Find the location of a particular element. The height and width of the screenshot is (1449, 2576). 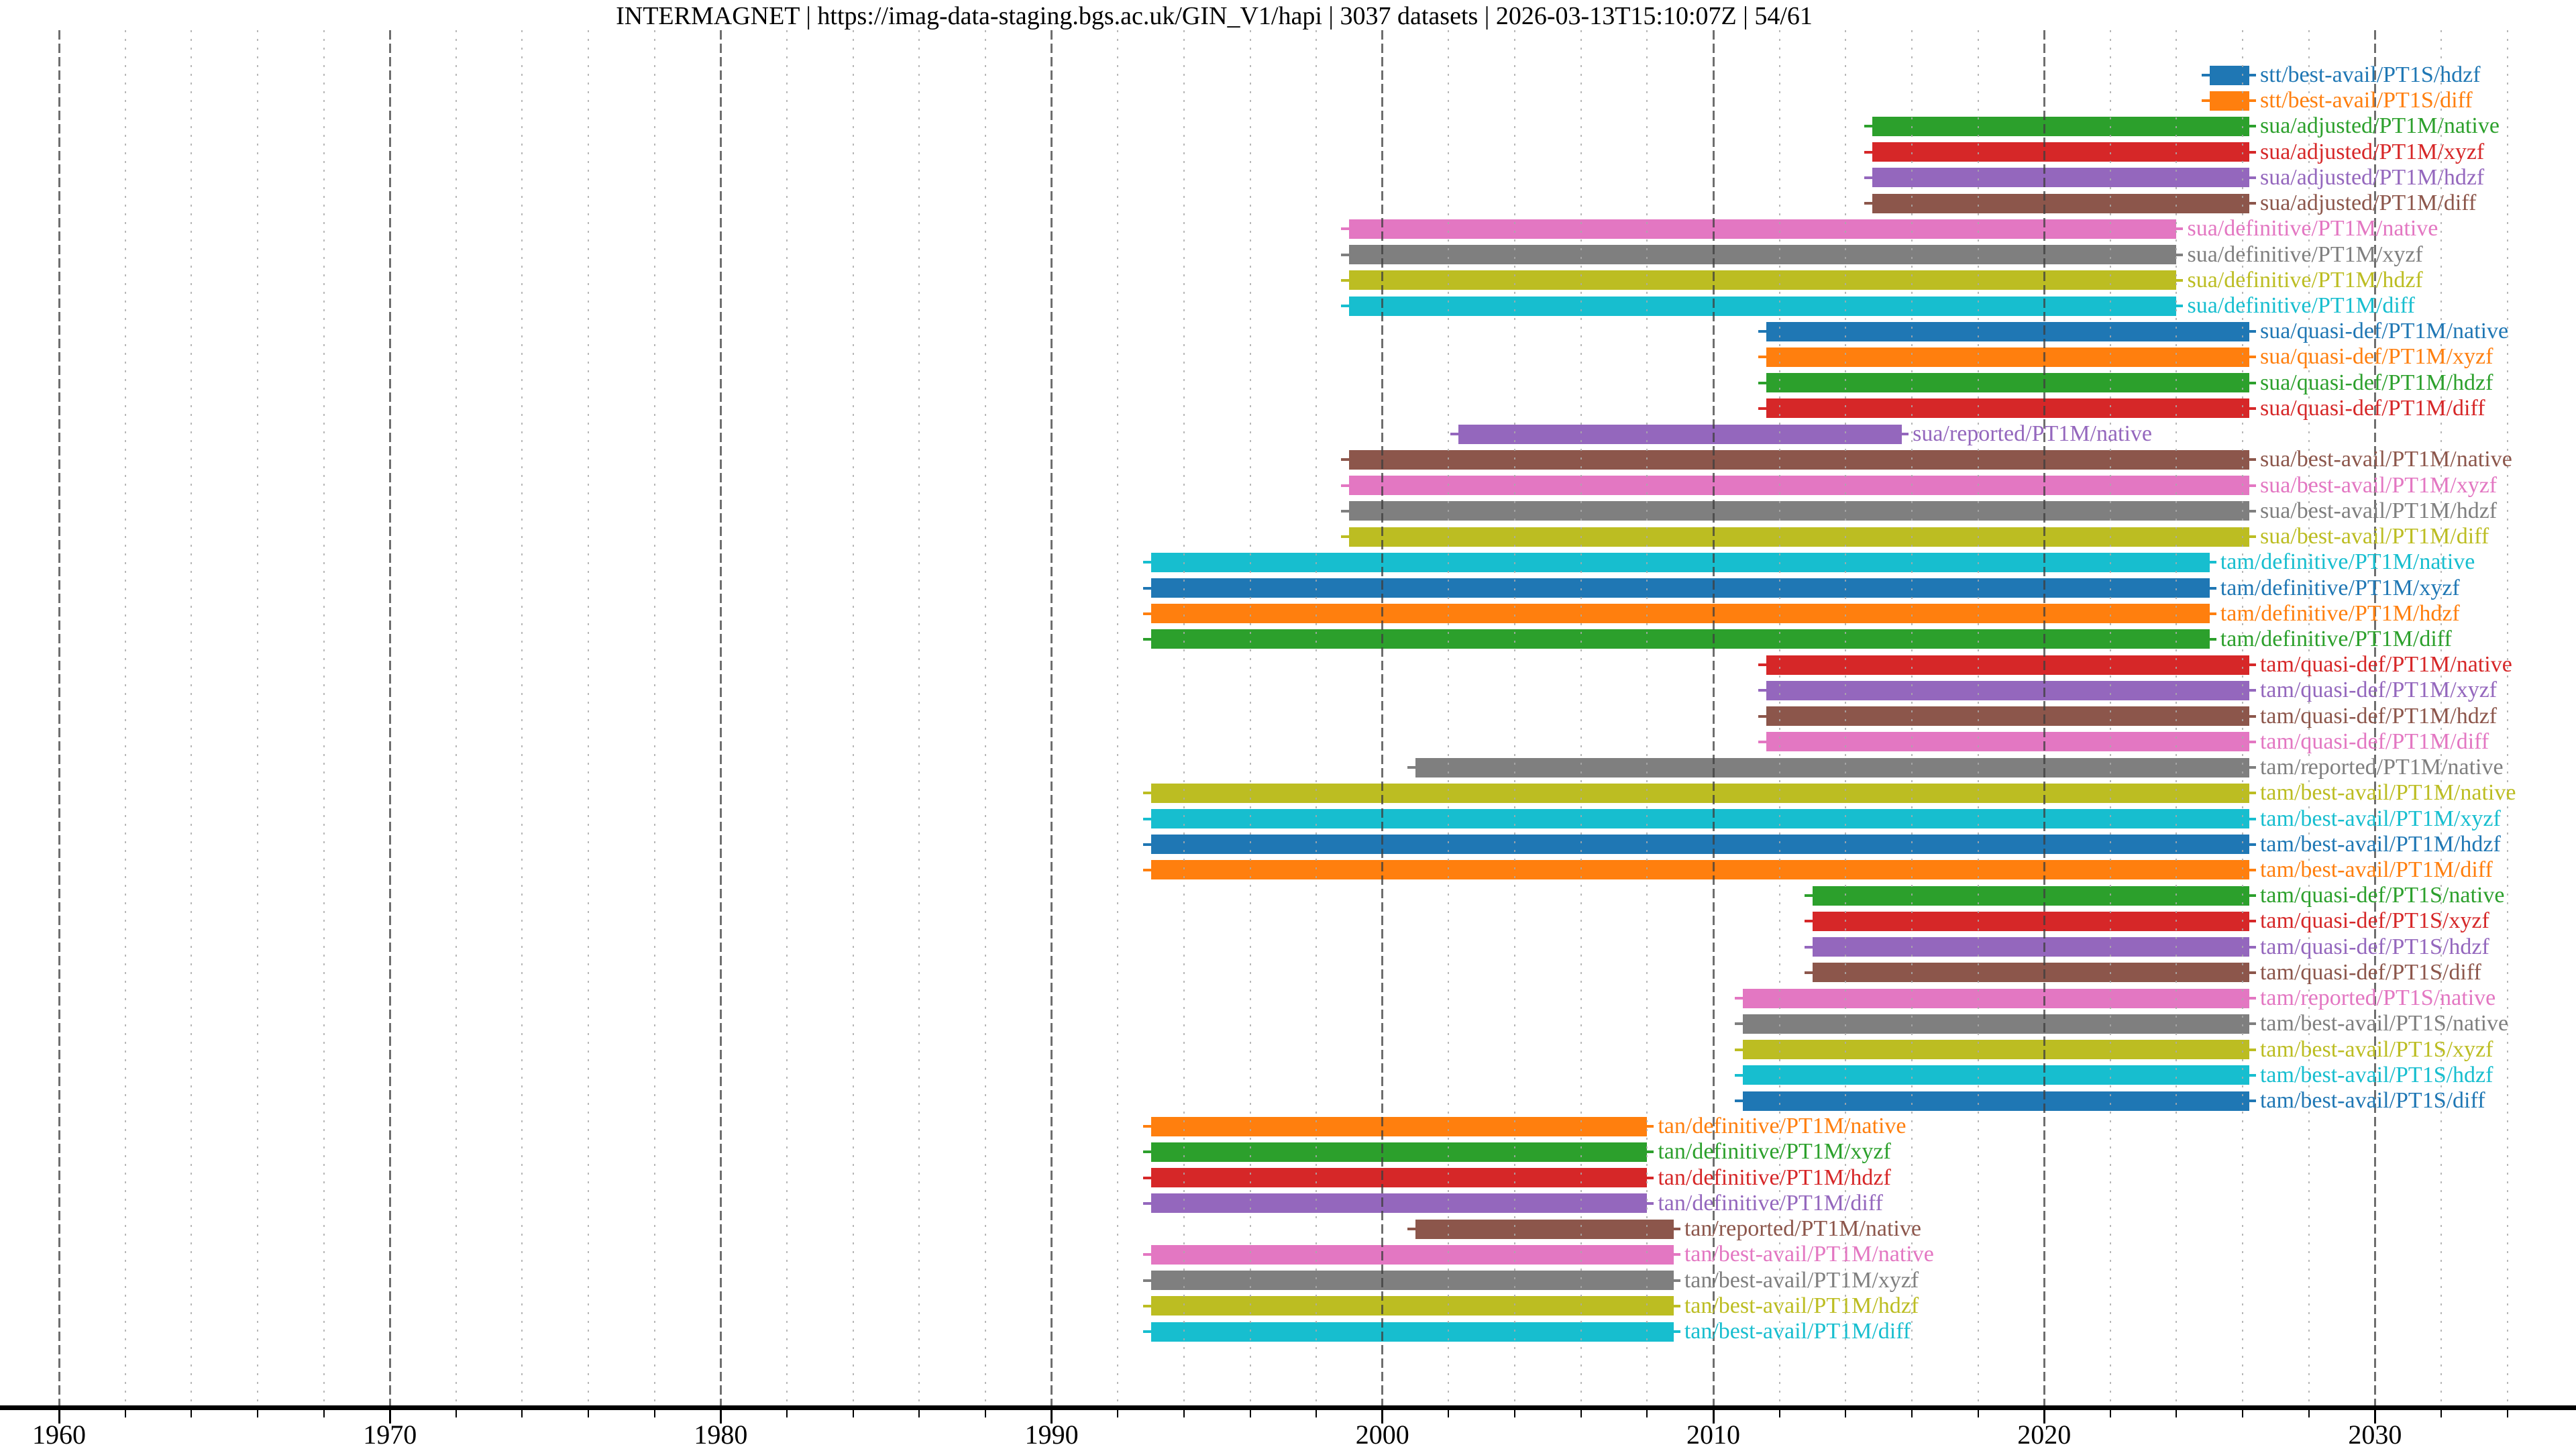

bar-label: sua/adjusted/PT1M/hdzf is located at coordinates (2372, 177).